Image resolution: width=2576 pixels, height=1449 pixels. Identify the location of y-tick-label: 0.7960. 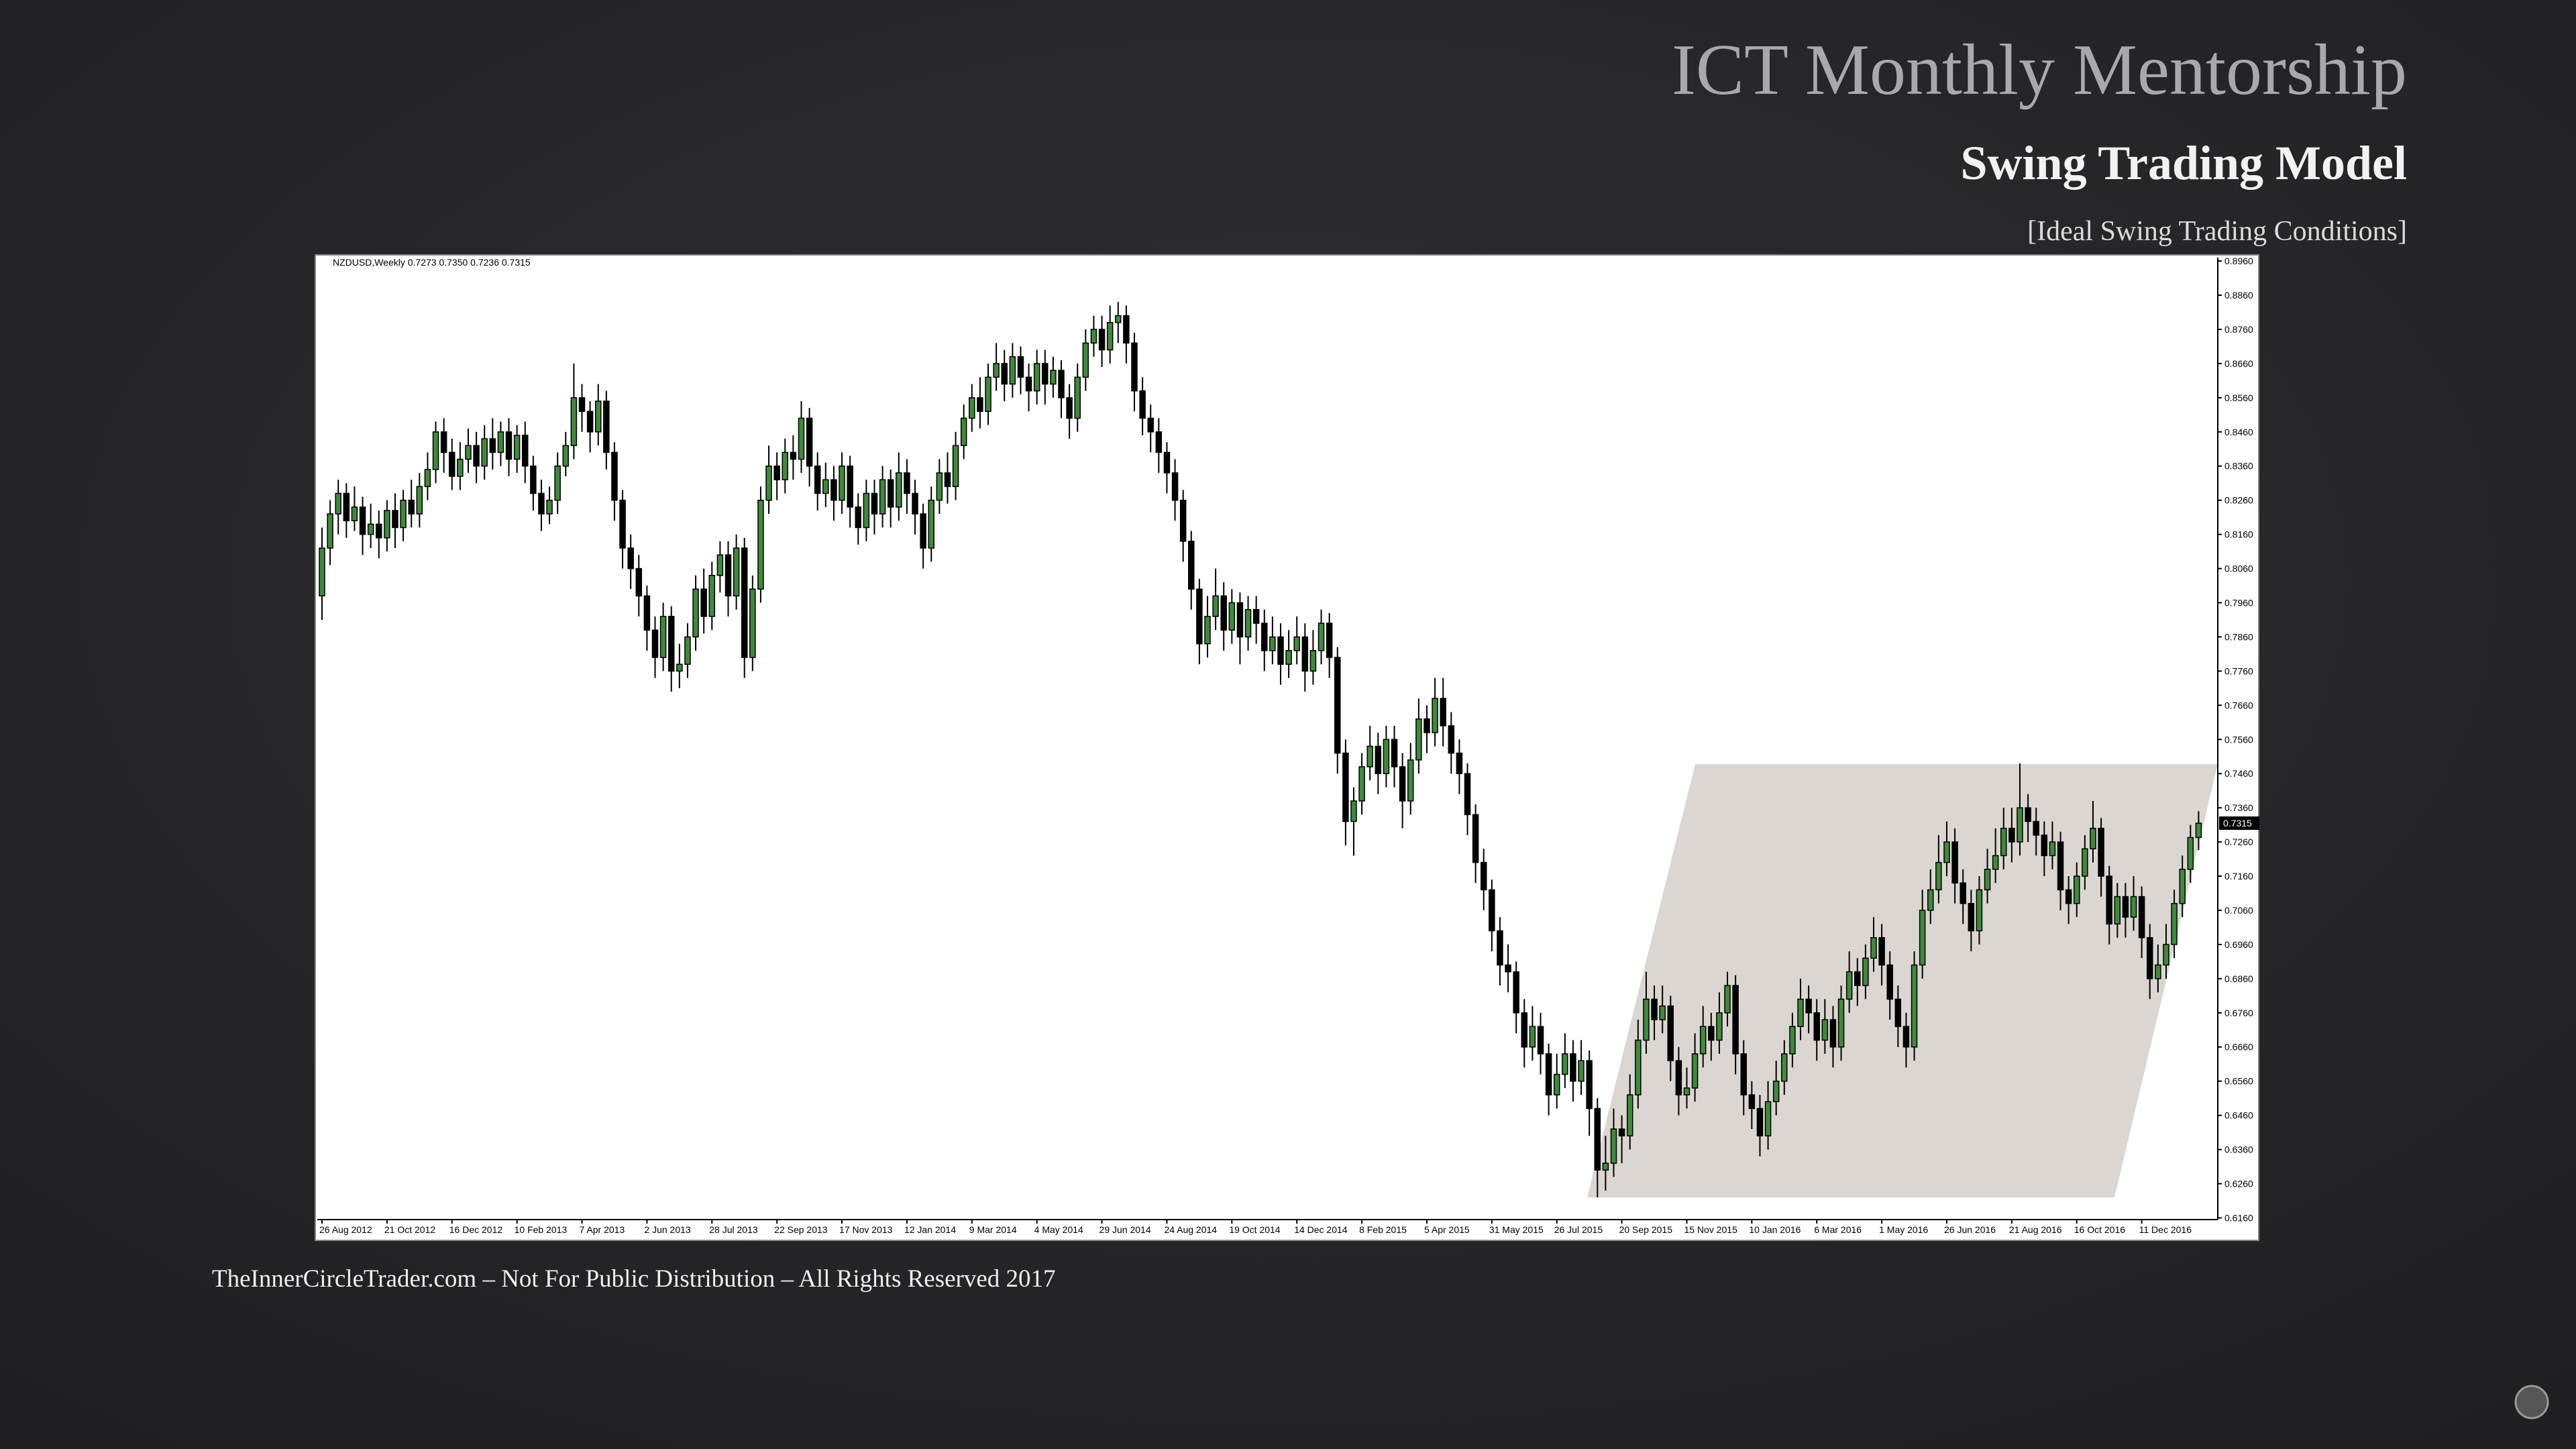
(2238, 603).